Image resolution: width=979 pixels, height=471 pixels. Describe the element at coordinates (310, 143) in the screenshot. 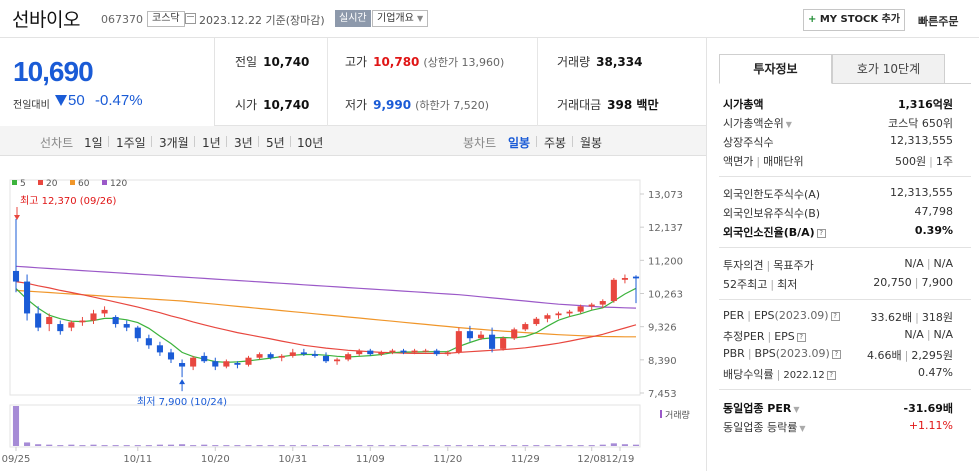

I see `period-10y: 10년` at that location.